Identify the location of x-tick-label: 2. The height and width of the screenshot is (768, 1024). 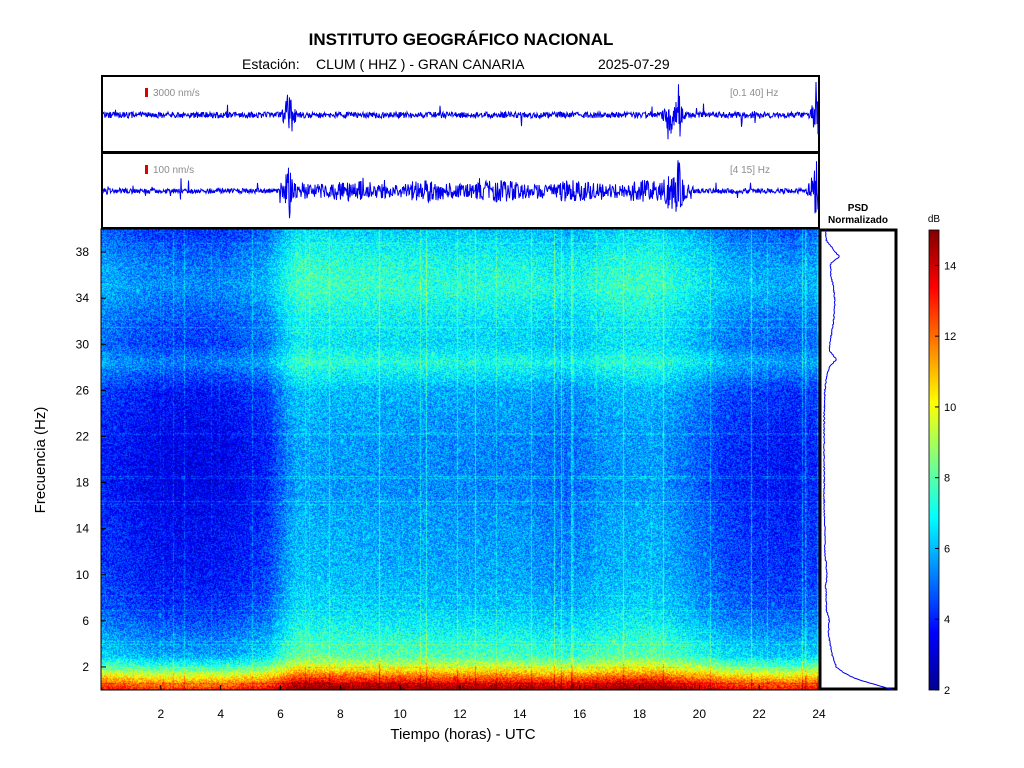
(160, 714).